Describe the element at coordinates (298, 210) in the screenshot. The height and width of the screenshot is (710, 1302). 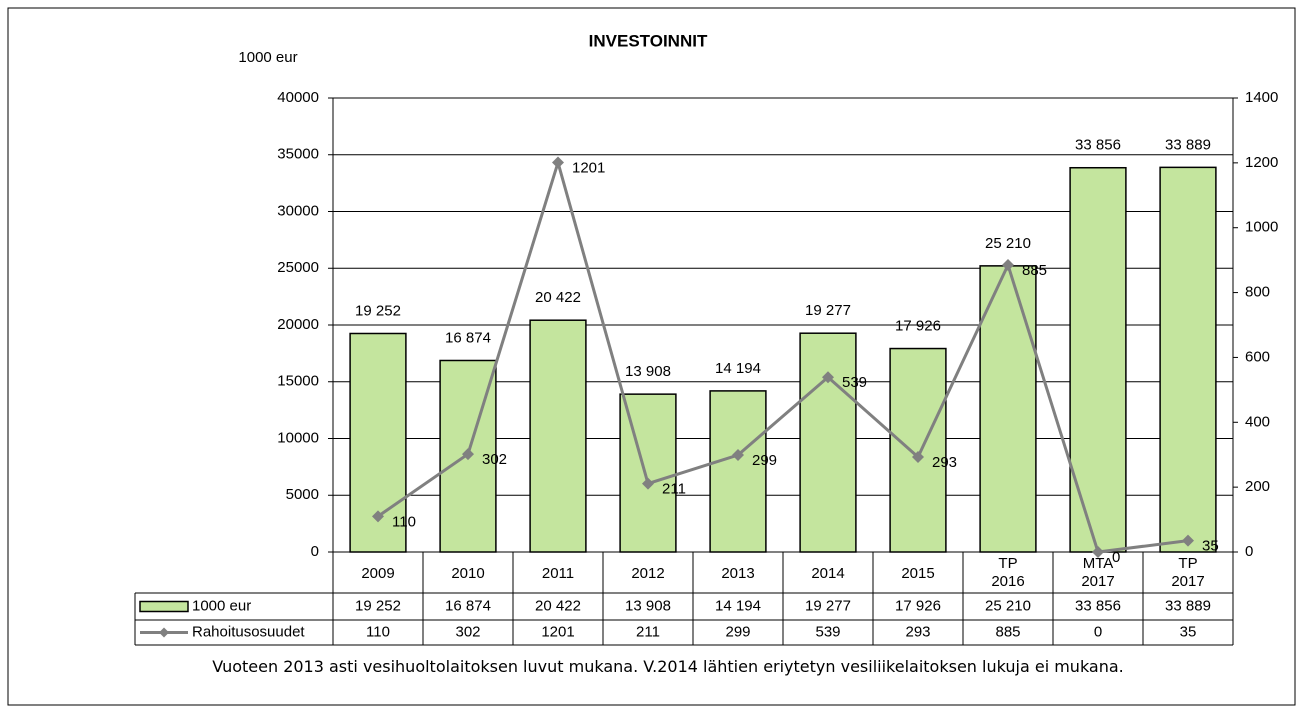
I see `y-tick-label: 30000` at that location.